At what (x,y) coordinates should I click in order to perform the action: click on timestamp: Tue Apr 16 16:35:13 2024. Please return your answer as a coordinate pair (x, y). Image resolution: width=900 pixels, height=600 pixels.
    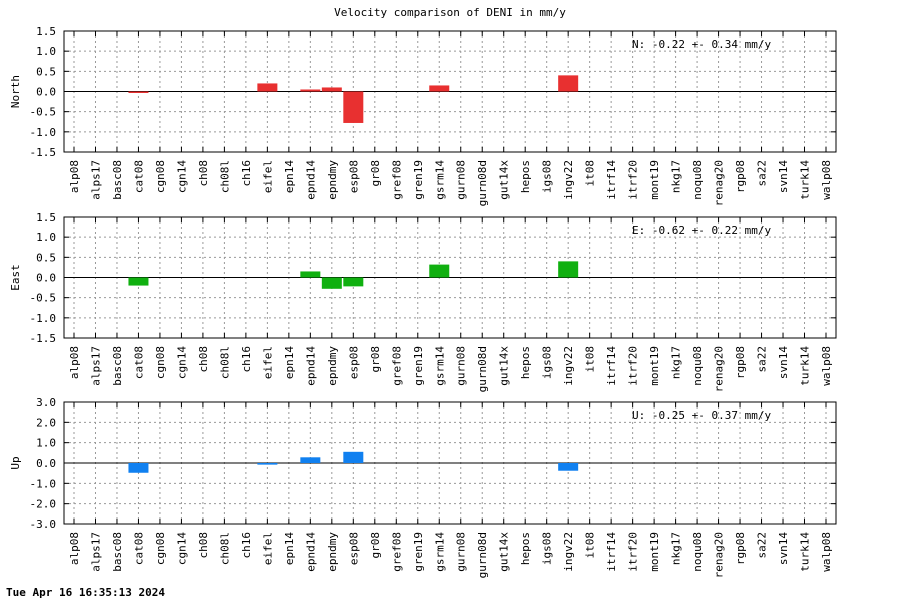
    Looking at the image, I should click on (85, 592).